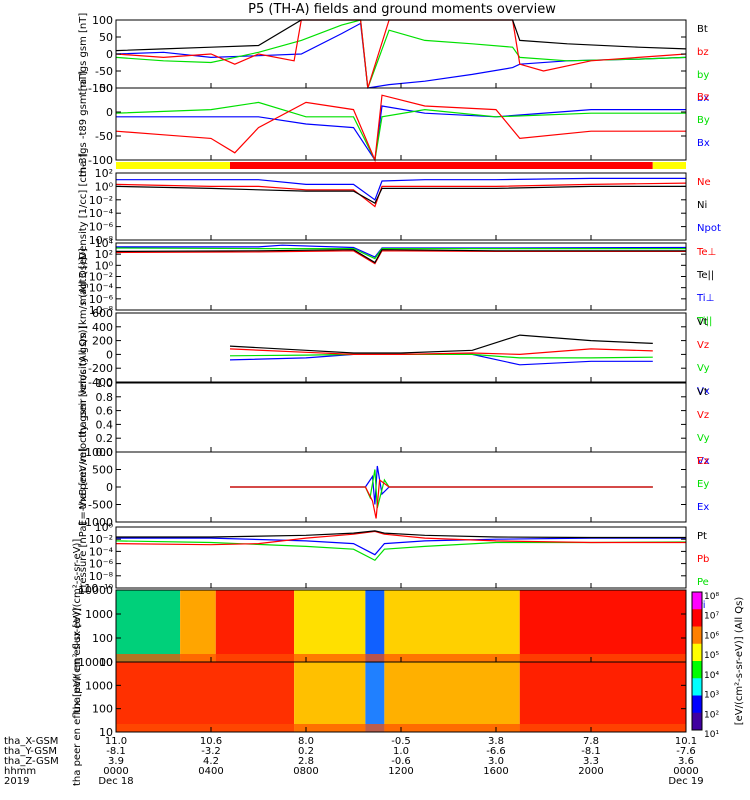 Image resolution: width=750 pixels, height=800 pixels. What do you see at coordinates (101, 227) in the screenshot?
I see `y-tick-label: 10⁻⁶` at bounding box center [101, 227].